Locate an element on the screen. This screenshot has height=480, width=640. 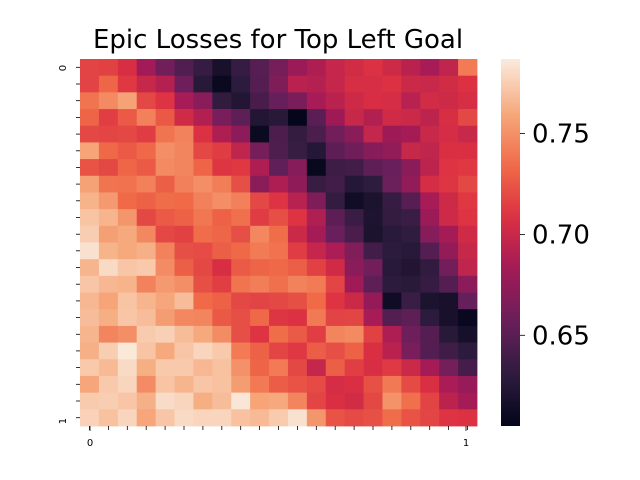
heatmap-cell-r5-c1 is located at coordinates (108, 151).